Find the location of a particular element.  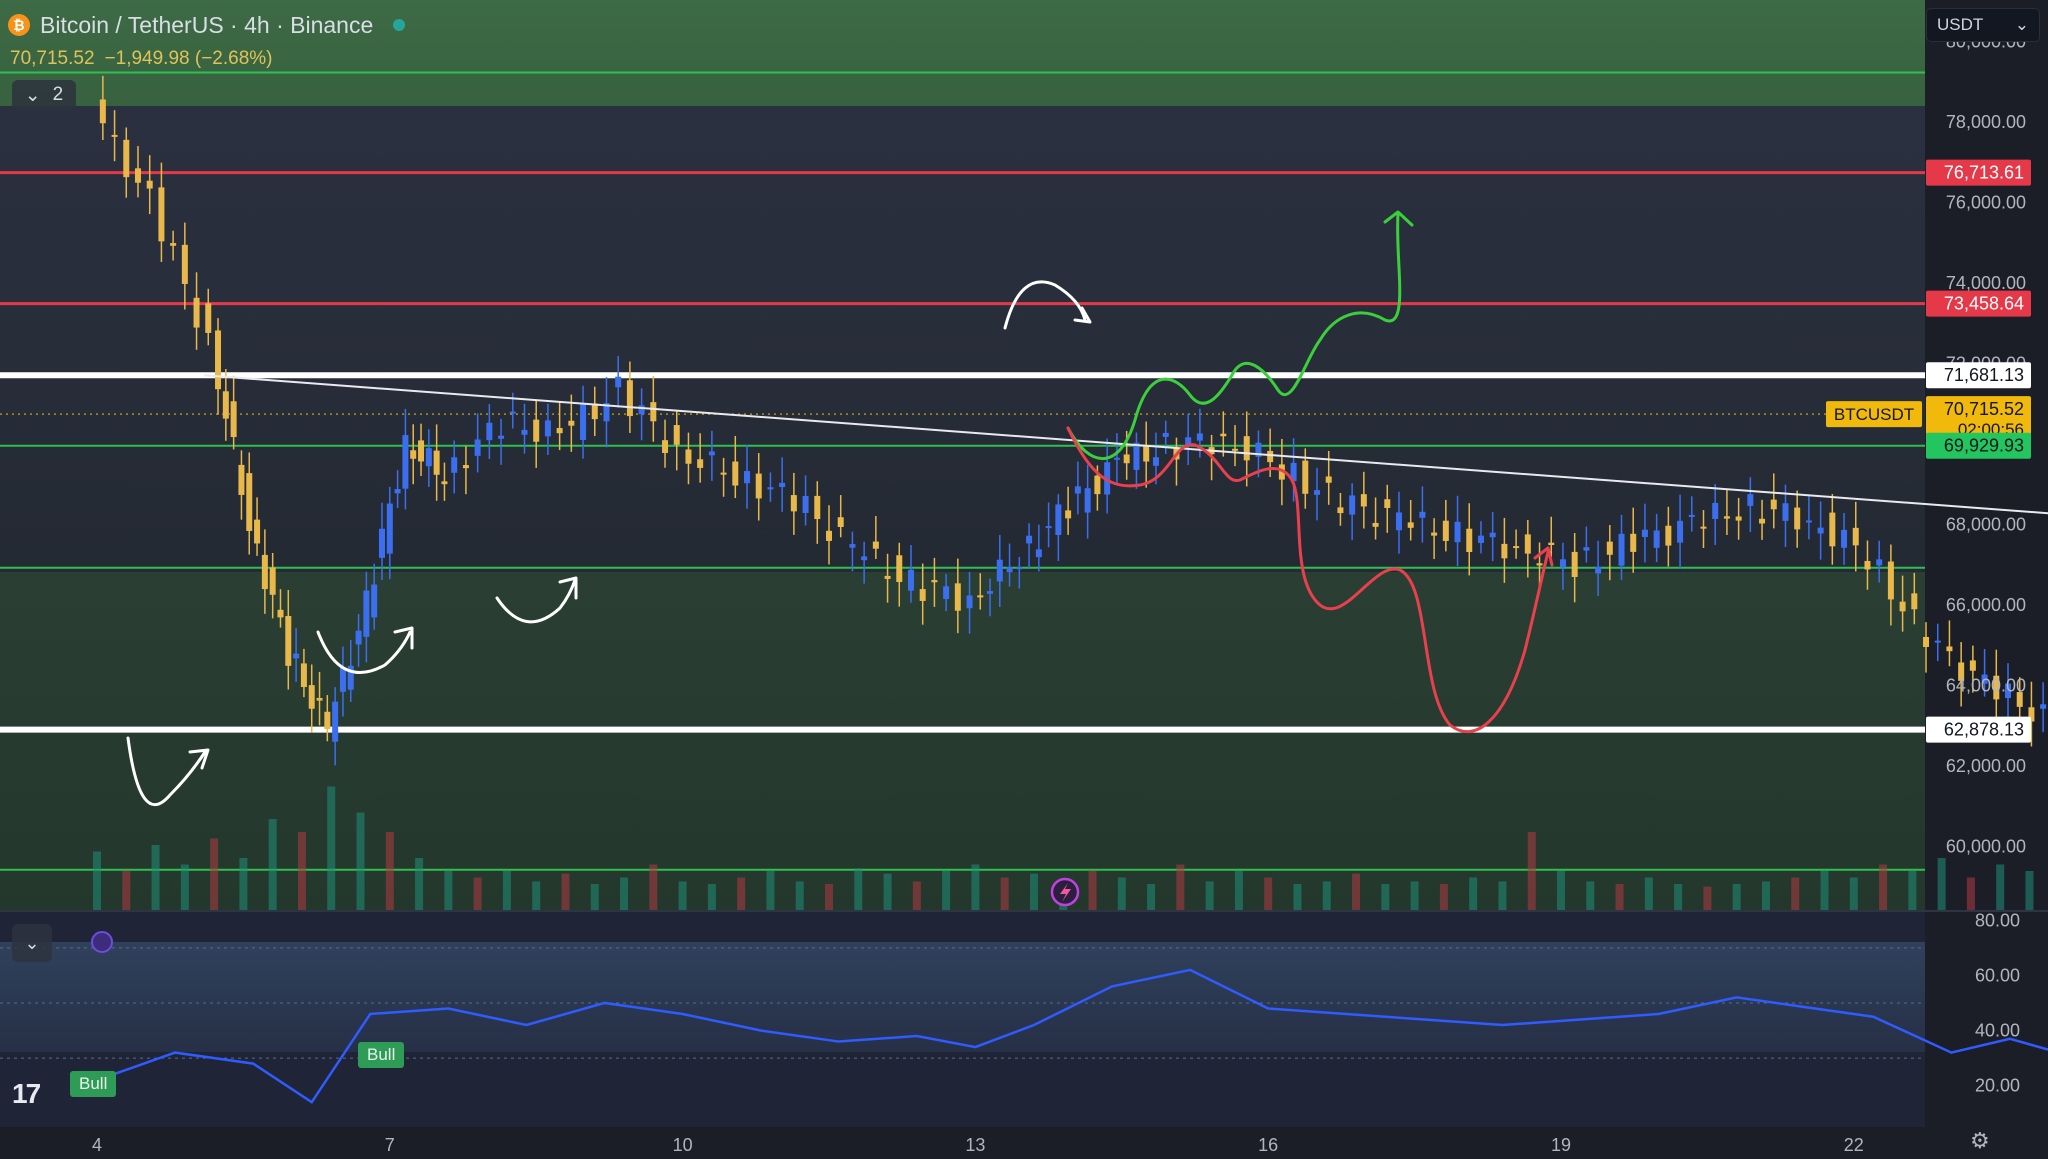

bearish-projection is located at coordinates (1310, 580).